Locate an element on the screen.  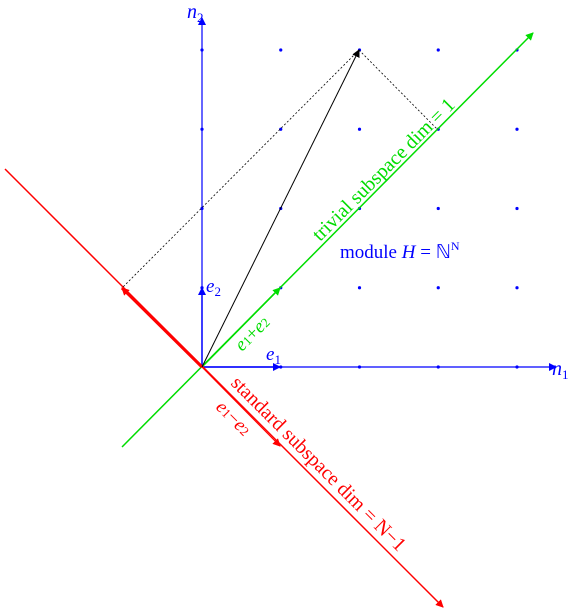
e1-plus-e2-arrow is located at coordinates (241, 327).